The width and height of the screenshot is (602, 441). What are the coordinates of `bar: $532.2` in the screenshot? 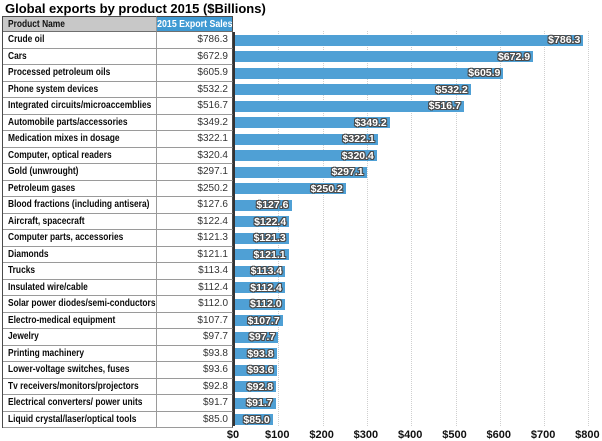 It's located at (353, 89).